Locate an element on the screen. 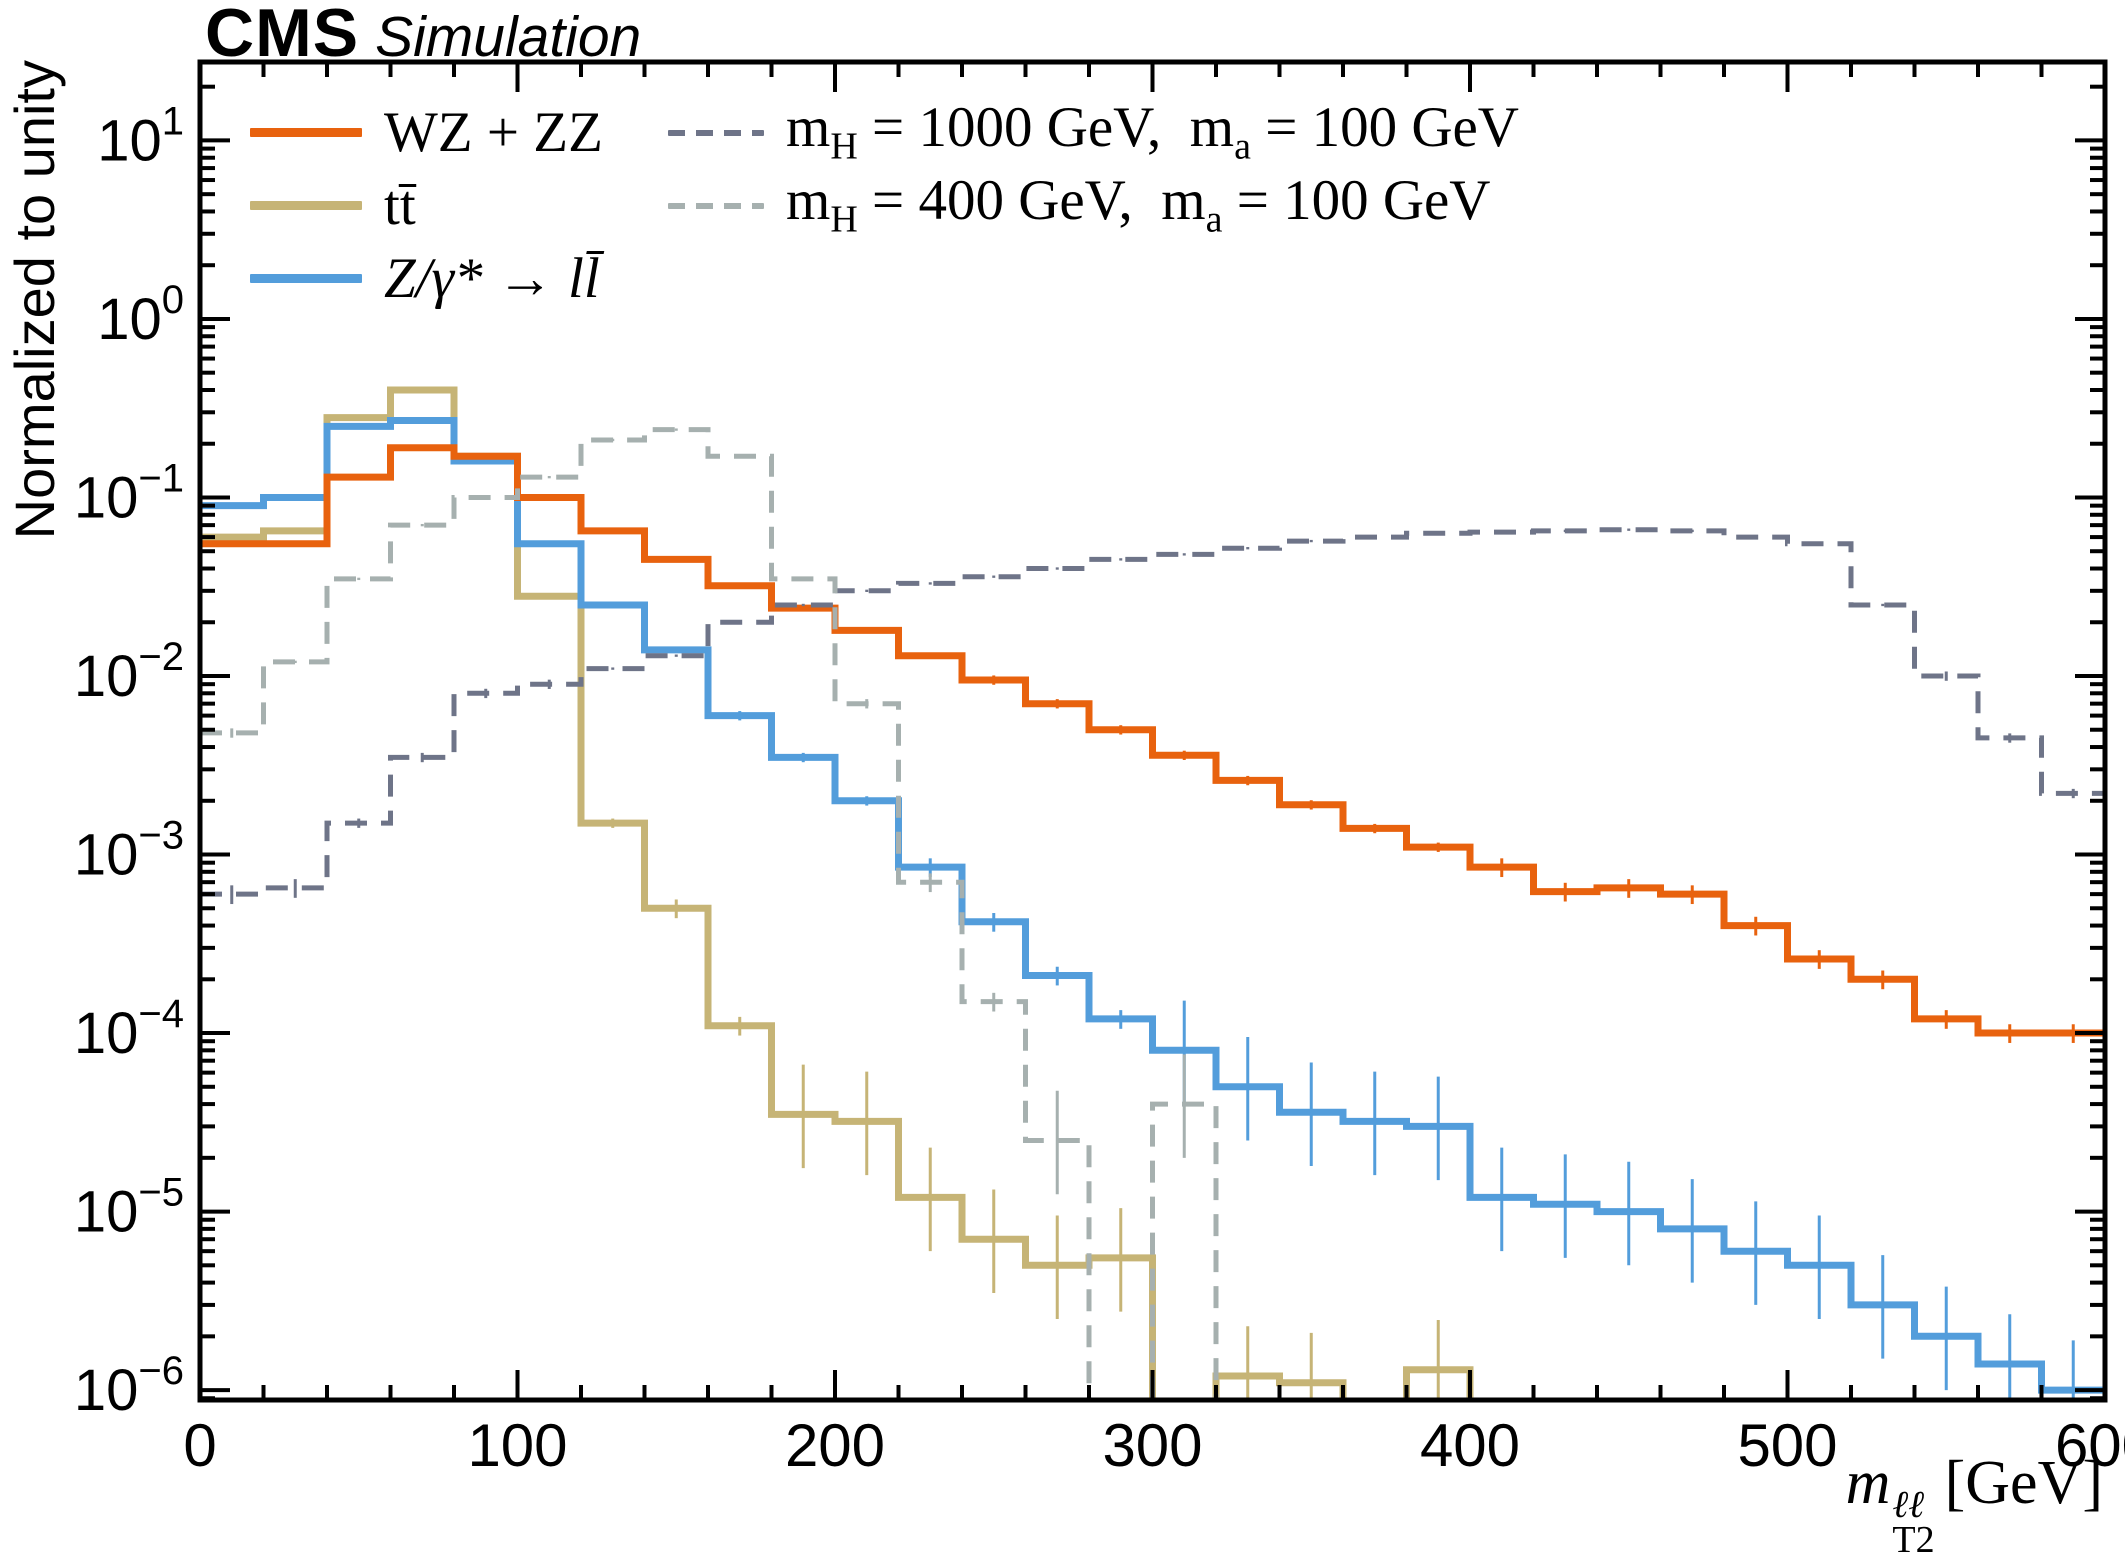 This screenshot has width=2125, height=1561. legend-item-drell-yan: Z/γ* → ll̄ is located at coordinates (426, 278).